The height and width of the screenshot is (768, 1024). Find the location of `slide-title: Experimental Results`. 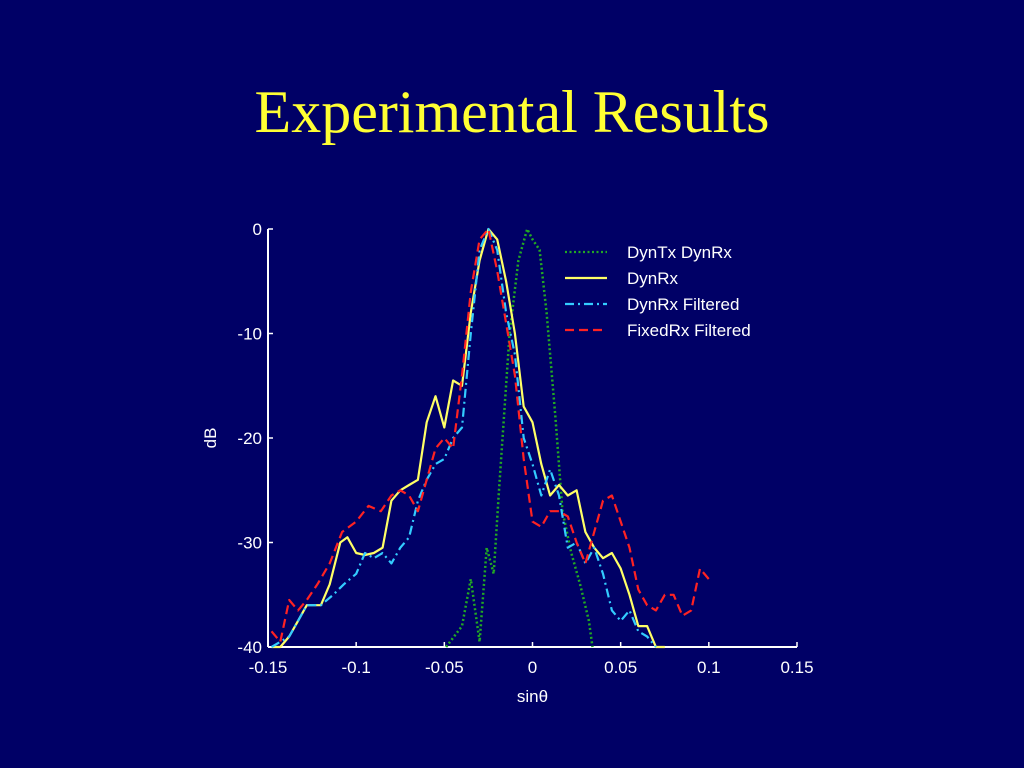

slide-title: Experimental Results is located at coordinates (512, 112).